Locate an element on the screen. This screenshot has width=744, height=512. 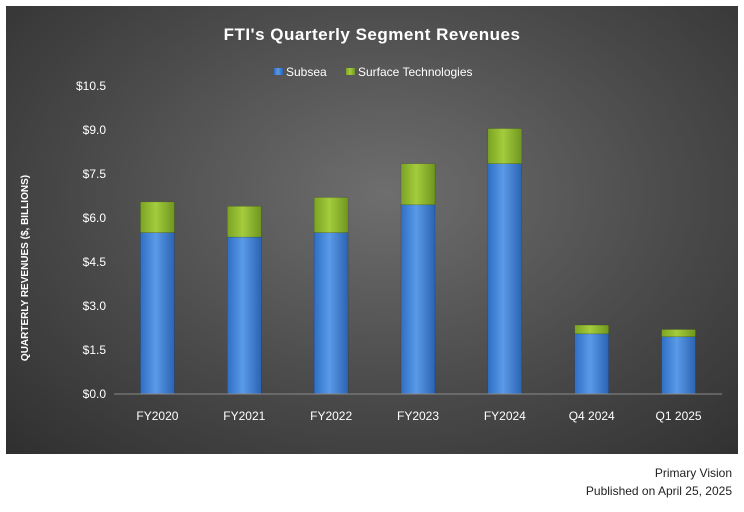
x-tick-label: Q1 2025 is located at coordinates (679, 416).